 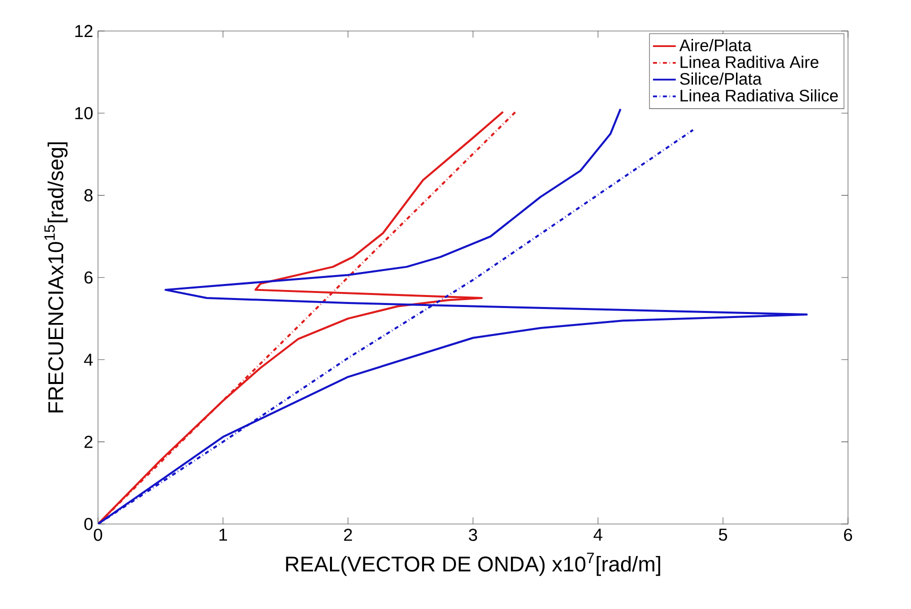 I want to click on x-tick-label: 2, so click(x=348, y=534).